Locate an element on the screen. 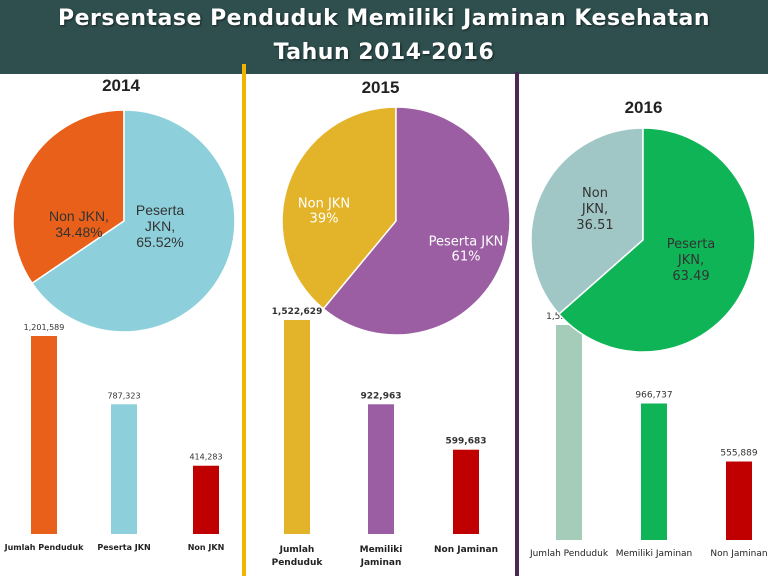 Image resolution: width=768 pixels, height=576 pixels. bar-value-label-2015-3: 599,683 is located at coordinates (466, 442).